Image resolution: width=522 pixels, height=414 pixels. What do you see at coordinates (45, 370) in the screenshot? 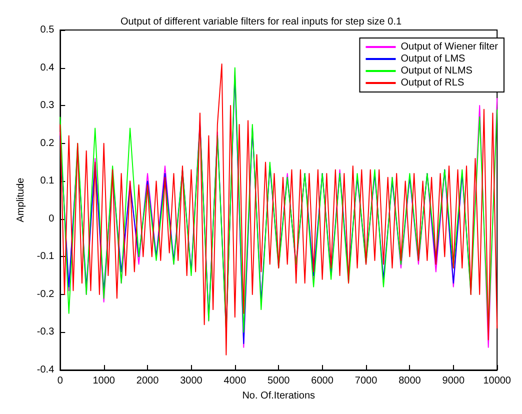
I see `y-tick-label: -0.4` at bounding box center [45, 370].